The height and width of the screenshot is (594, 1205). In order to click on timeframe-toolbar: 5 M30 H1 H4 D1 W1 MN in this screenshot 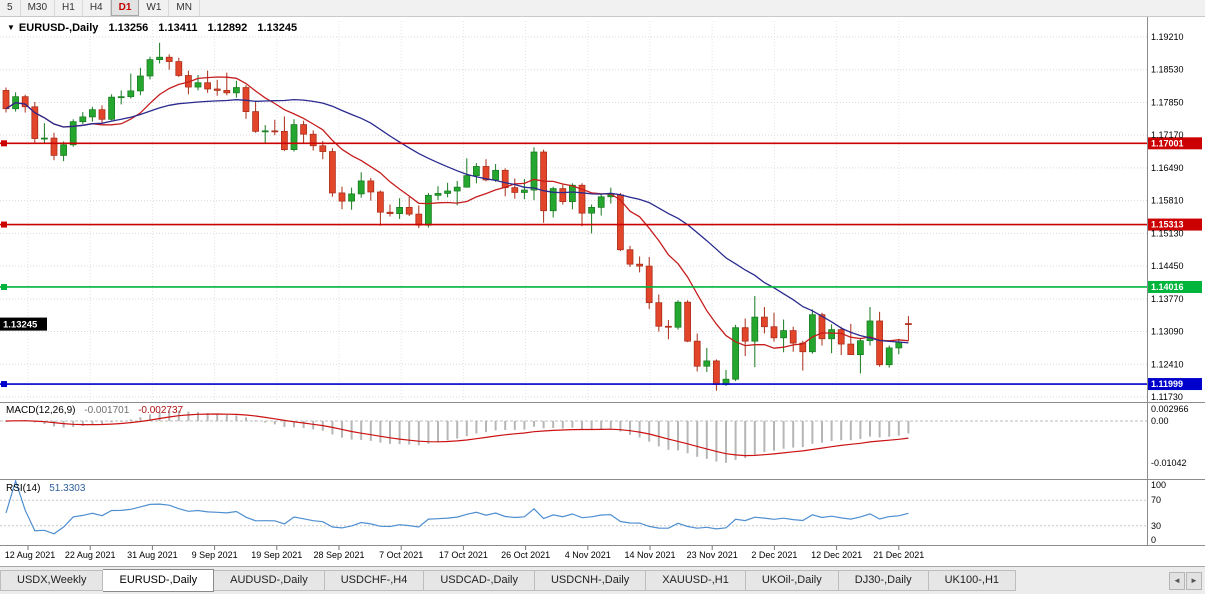, I will do `click(602, 8)`.